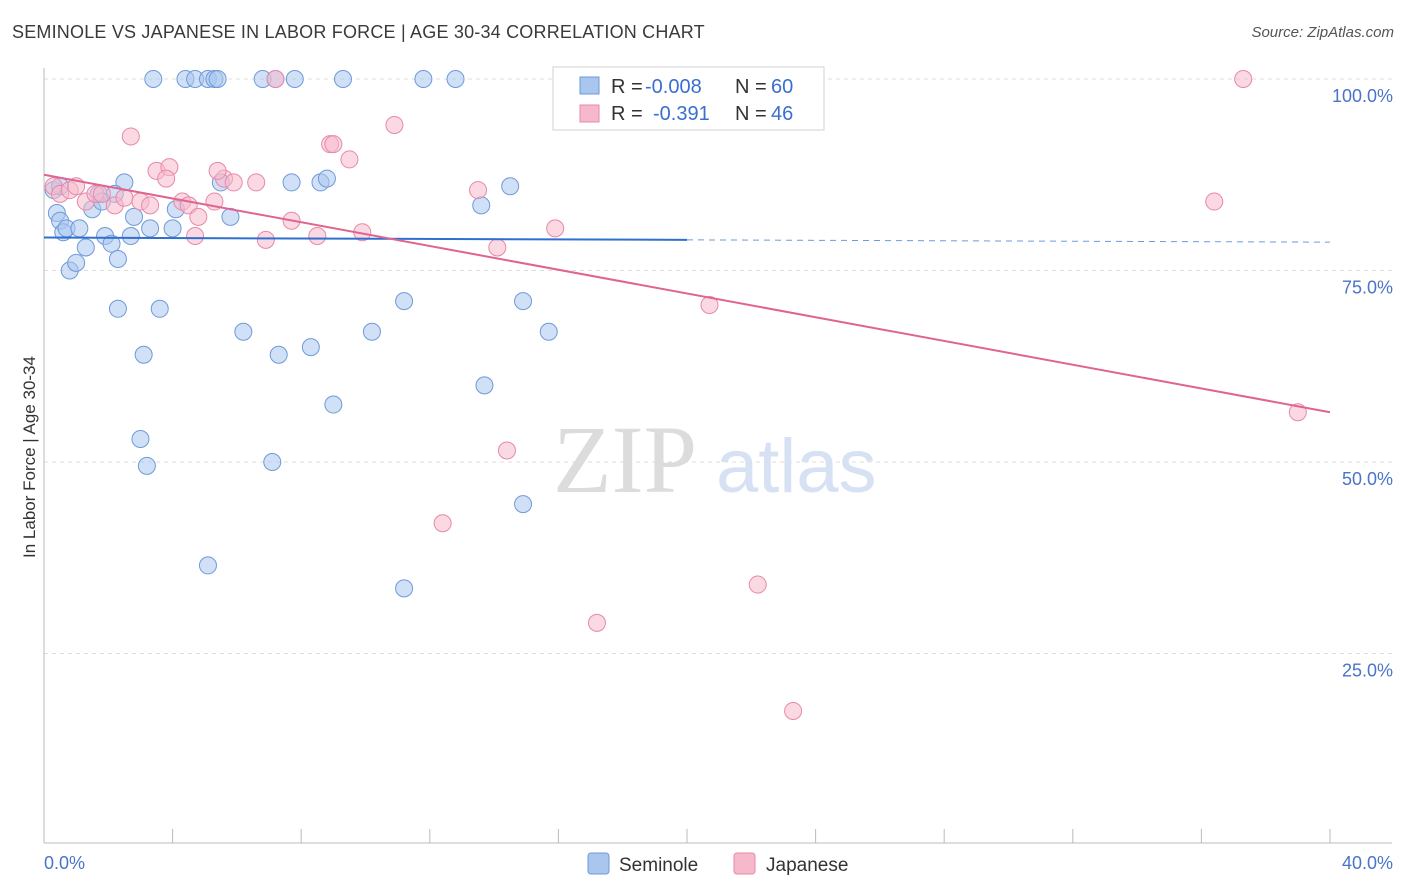 This screenshot has width=1406, height=892. What do you see at coordinates (717, 864) in the screenshot?
I see `series-legend: Seminole Japanese` at bounding box center [717, 864].